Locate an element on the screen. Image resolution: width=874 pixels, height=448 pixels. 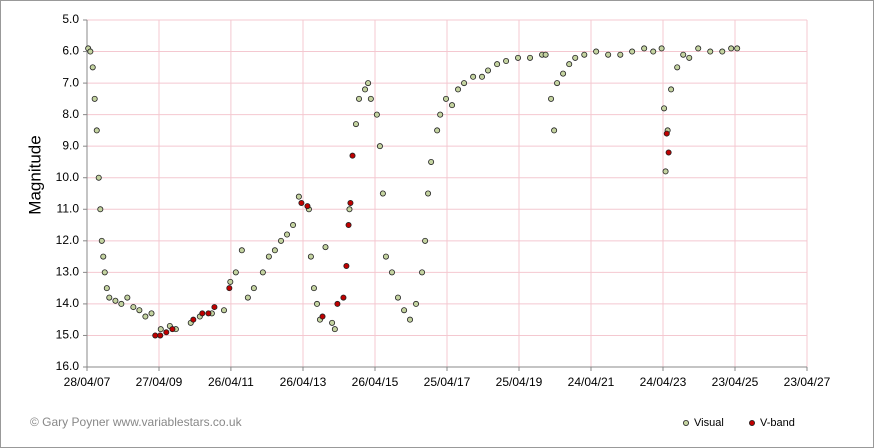
x-tick-label: 24/04/23 is located at coordinates (663, 382).